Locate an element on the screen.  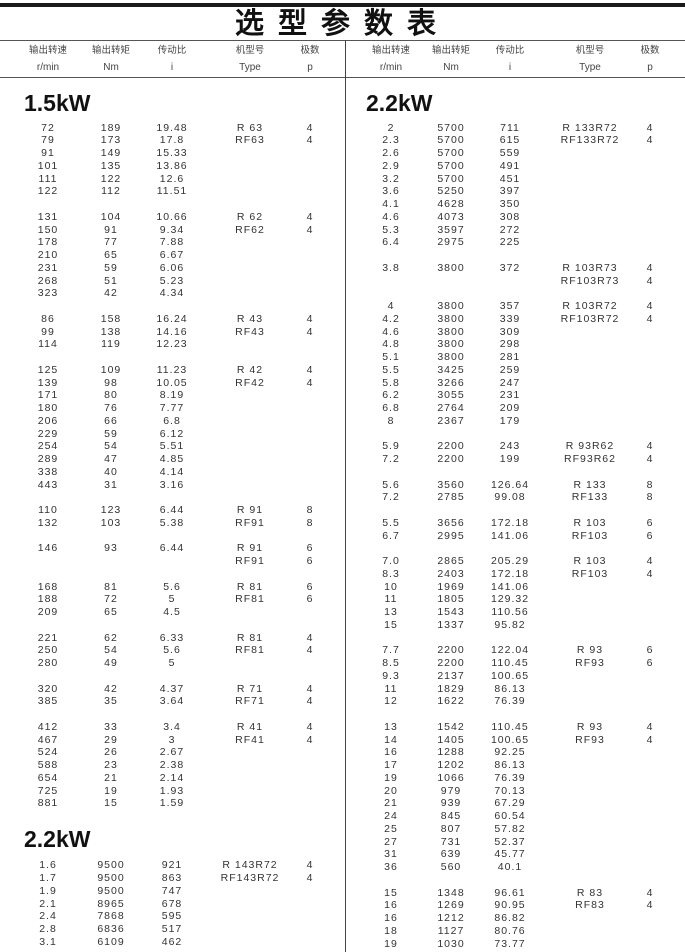
table-row: 206 66 6.8 is located at coordinates (342, 421).